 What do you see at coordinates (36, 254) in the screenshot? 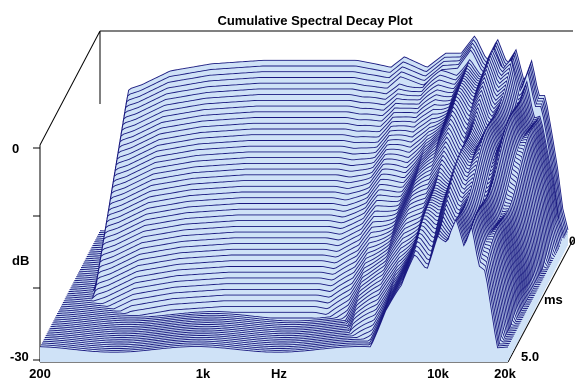
I see `axis-ticks` at bounding box center [36, 254].